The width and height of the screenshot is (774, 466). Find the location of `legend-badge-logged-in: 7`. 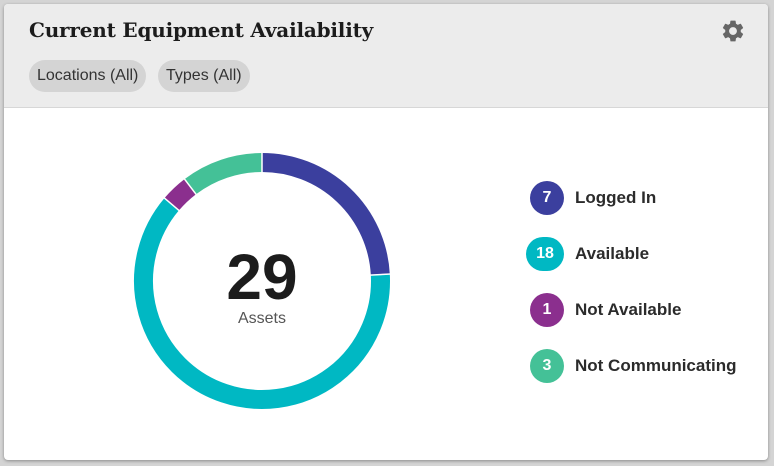

legend-badge-logged-in: 7 is located at coordinates (547, 198).